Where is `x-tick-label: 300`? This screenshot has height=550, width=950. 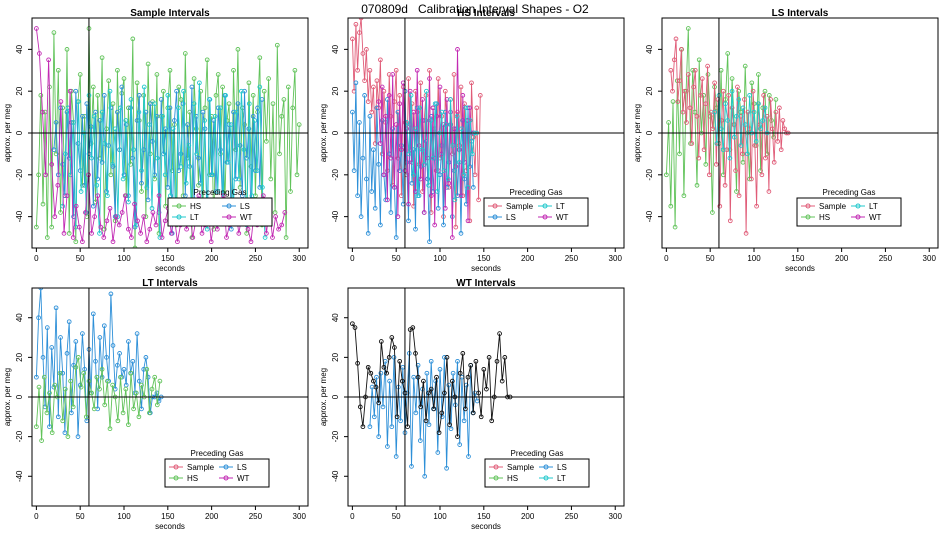 x-tick-label: 300 is located at coordinates (930, 258).